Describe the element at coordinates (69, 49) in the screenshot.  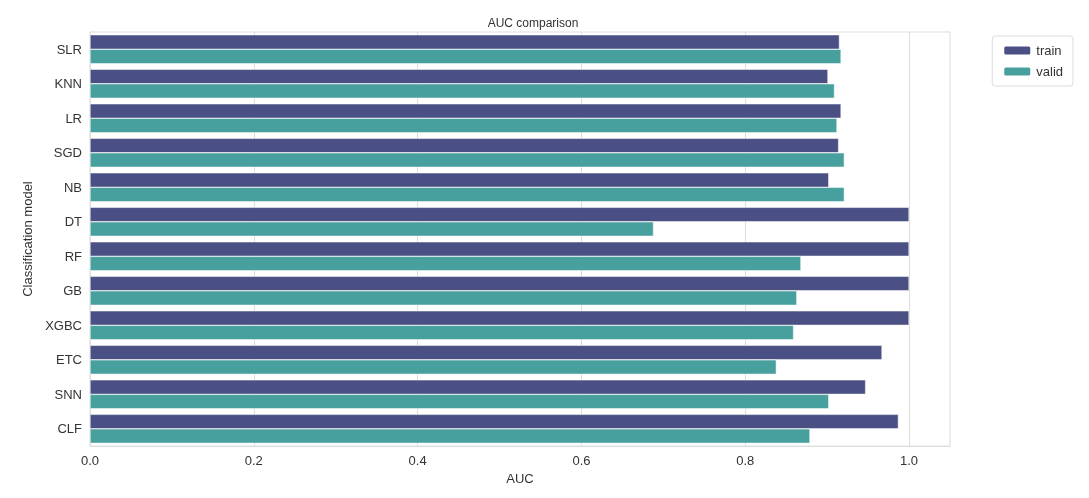
I see `y-tick-label: SLR` at that location.